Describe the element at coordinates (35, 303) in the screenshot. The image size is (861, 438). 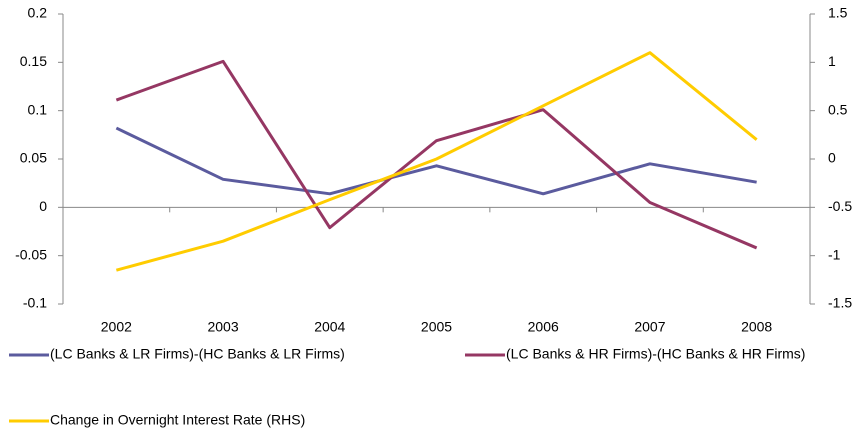
I see `y-tick-label: -0.1` at that location.